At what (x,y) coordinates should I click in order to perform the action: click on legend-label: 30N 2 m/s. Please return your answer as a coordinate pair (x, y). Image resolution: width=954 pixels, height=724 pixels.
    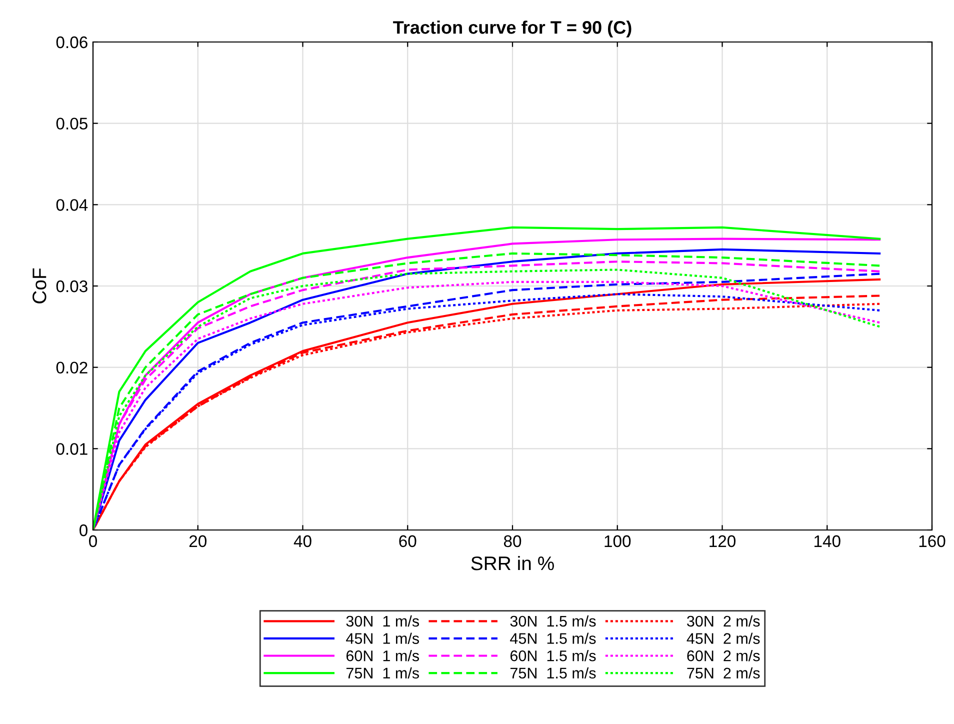
    Looking at the image, I should click on (723, 621).